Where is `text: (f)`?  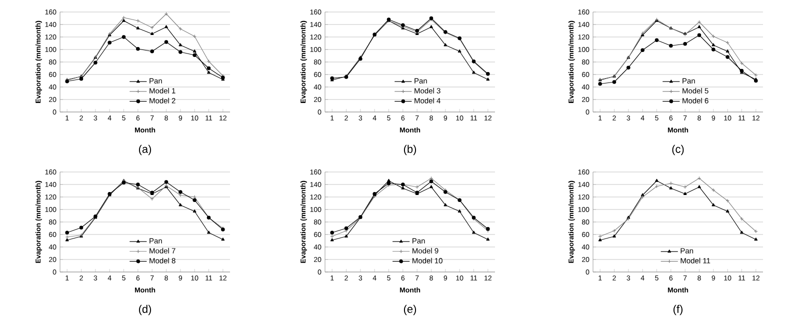
text: (f) is located at coordinates (678, 310).